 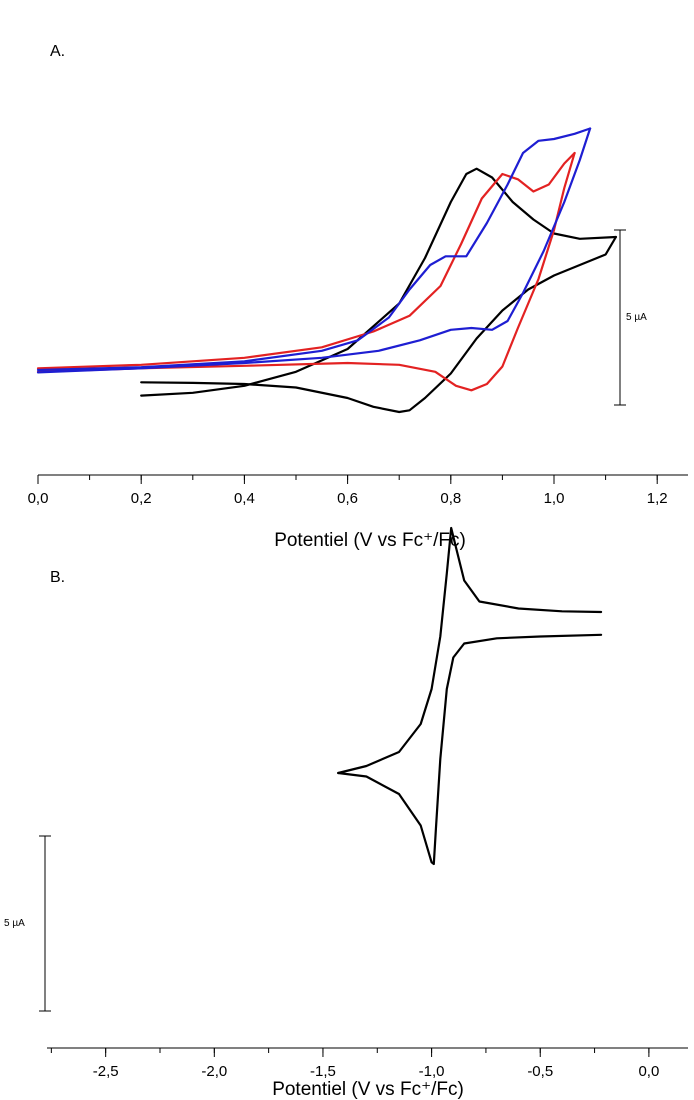 What do you see at coordinates (450, 498) in the screenshot?
I see `panel-a-tick-label: 0,8` at bounding box center [450, 498].